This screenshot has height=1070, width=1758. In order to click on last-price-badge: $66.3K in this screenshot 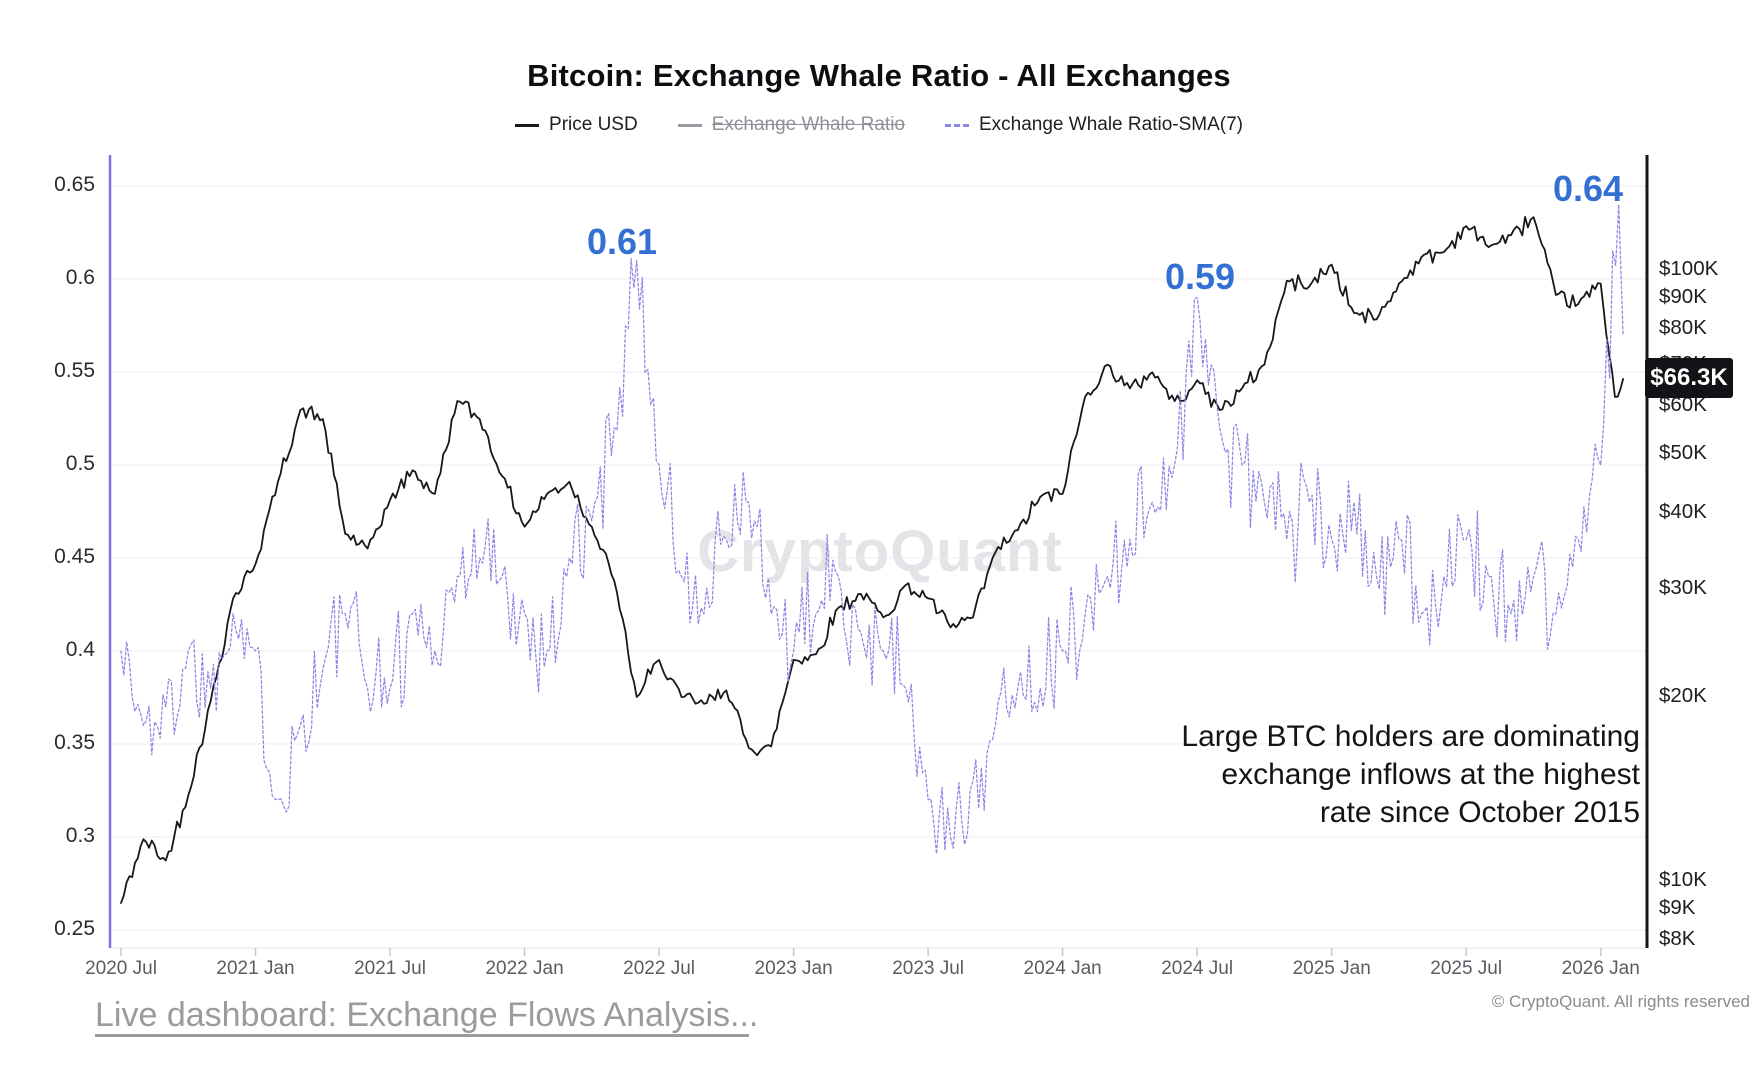, I will do `click(1689, 378)`.